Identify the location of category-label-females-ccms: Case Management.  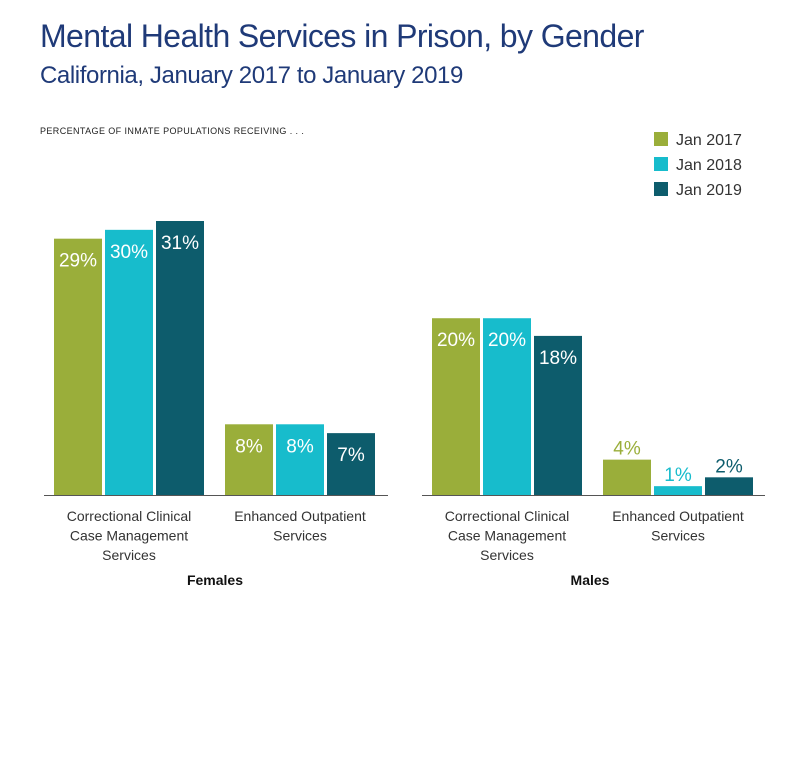
(129, 536).